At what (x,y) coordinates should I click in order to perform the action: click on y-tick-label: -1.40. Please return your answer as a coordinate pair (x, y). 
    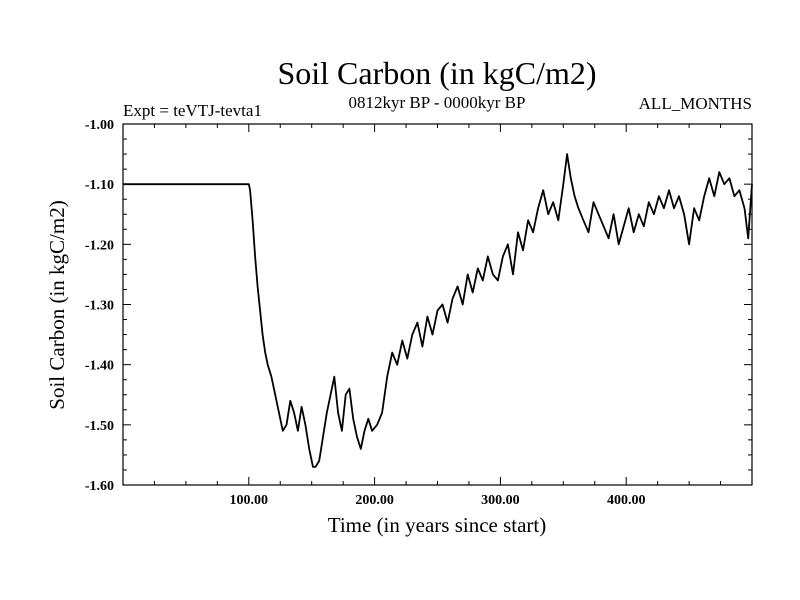
    Looking at the image, I should click on (99, 366).